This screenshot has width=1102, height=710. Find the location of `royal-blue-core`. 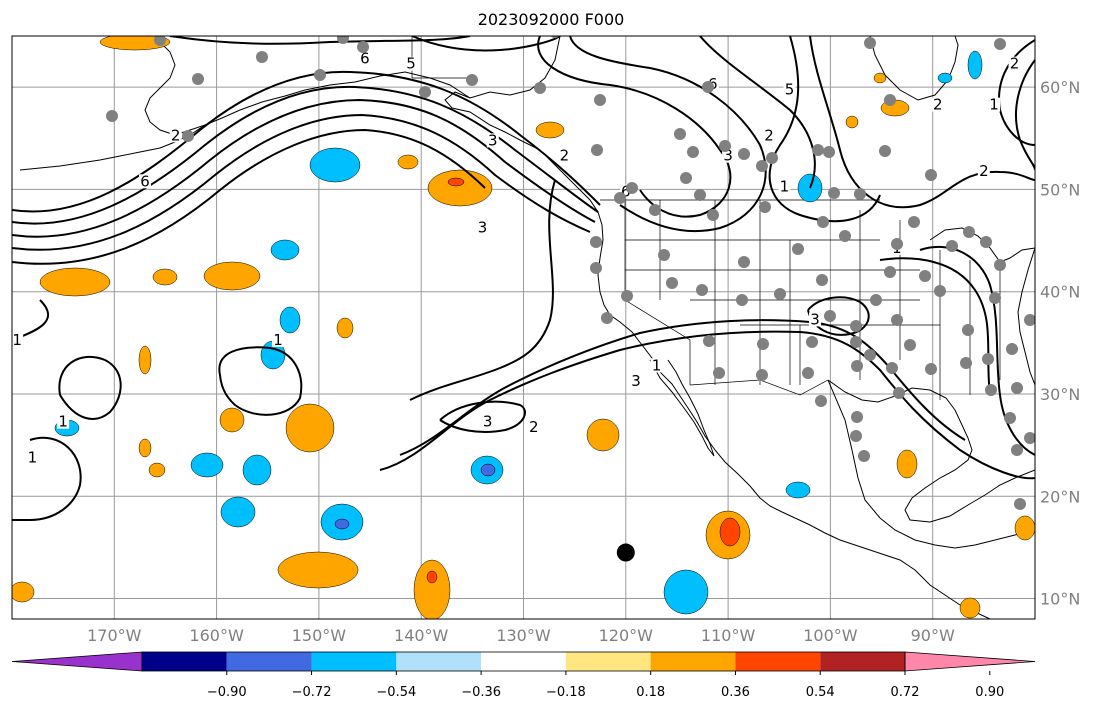

royal-blue-core is located at coordinates (488, 470).